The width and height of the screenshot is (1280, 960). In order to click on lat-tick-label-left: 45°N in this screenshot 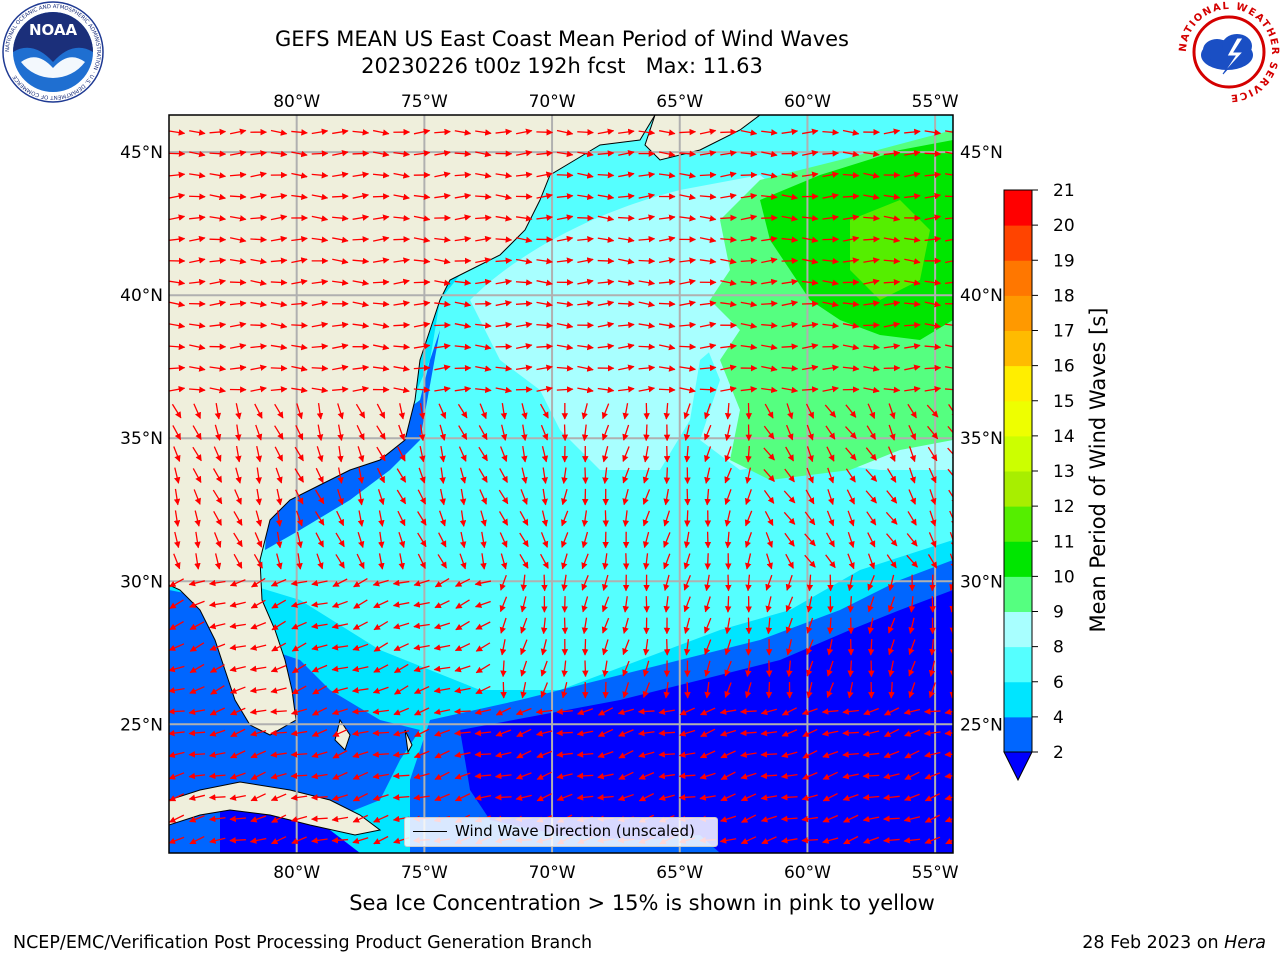, I will do `click(141, 153)`.